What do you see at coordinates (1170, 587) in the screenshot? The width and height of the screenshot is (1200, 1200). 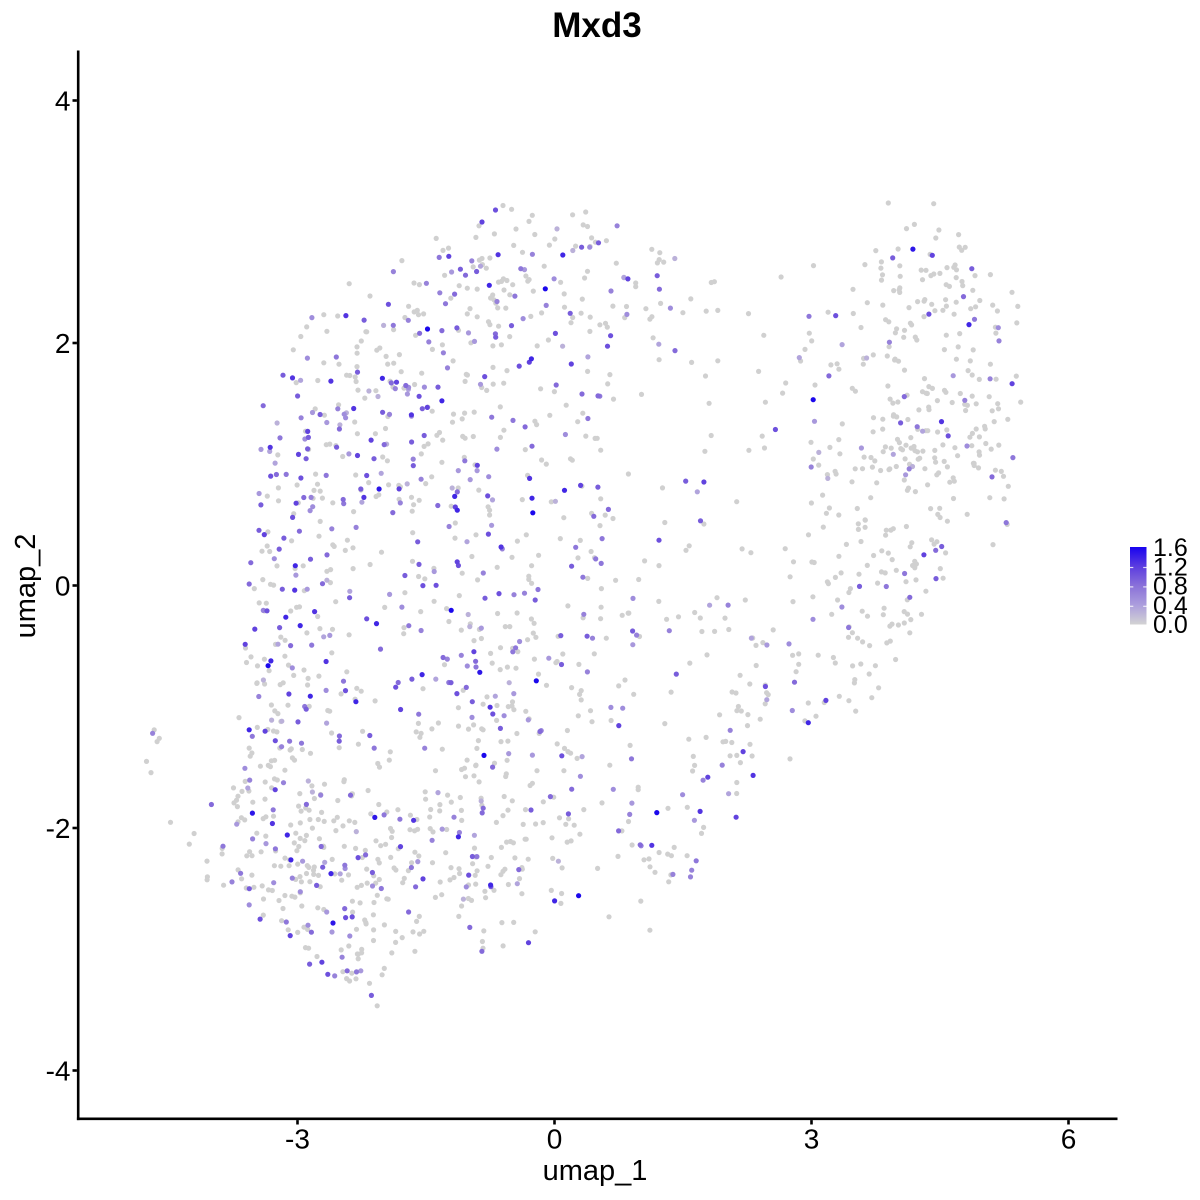 I see `svg-text: 0.8` at bounding box center [1170, 587].